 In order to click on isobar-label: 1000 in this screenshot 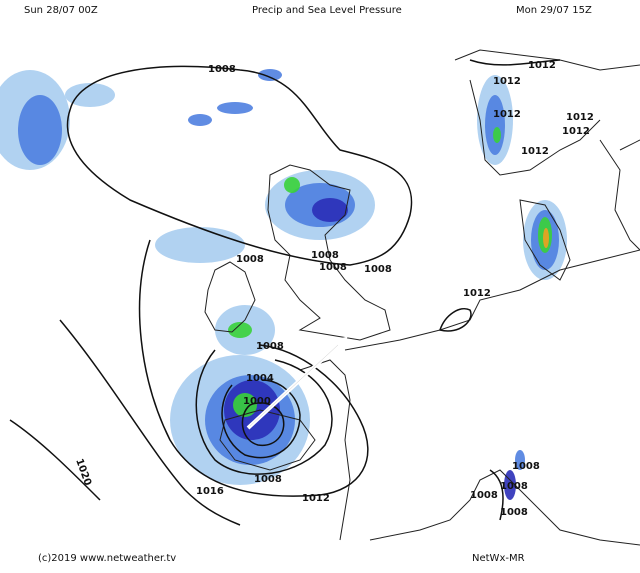, I will do `click(257, 401)`.